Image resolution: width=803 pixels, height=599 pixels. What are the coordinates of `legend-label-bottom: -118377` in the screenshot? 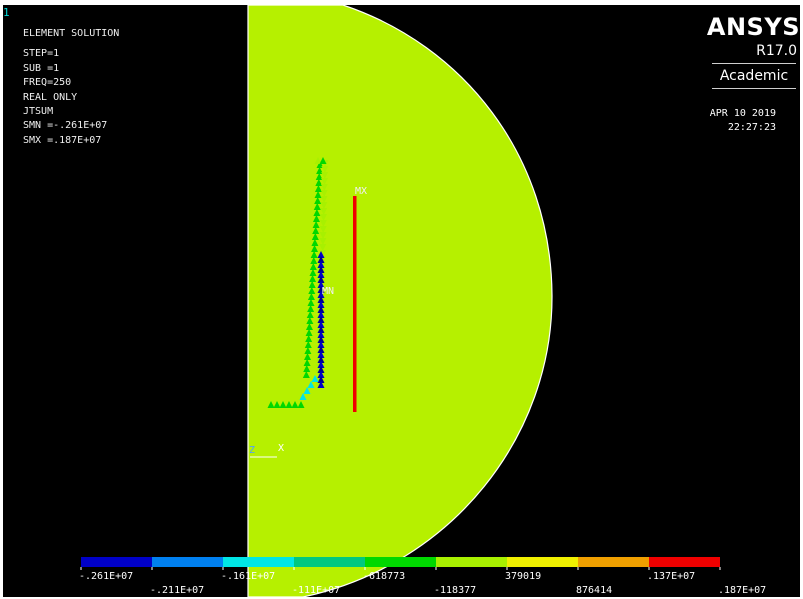 It's located at (455, 590).